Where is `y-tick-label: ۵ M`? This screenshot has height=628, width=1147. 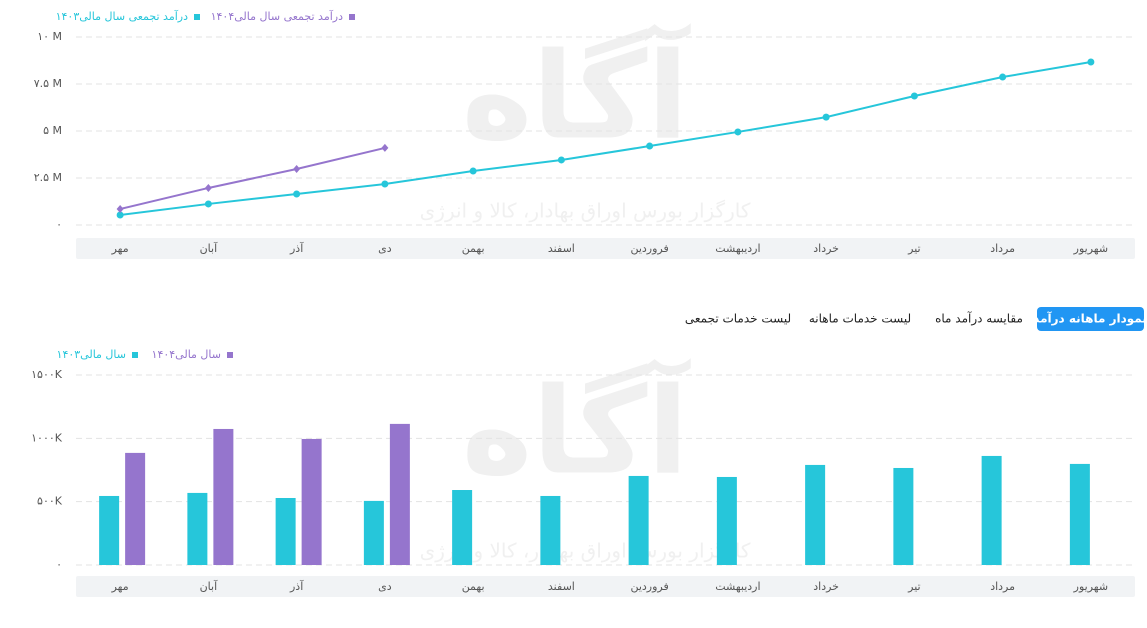 y-tick-label: ۵ M is located at coordinates (52, 130).